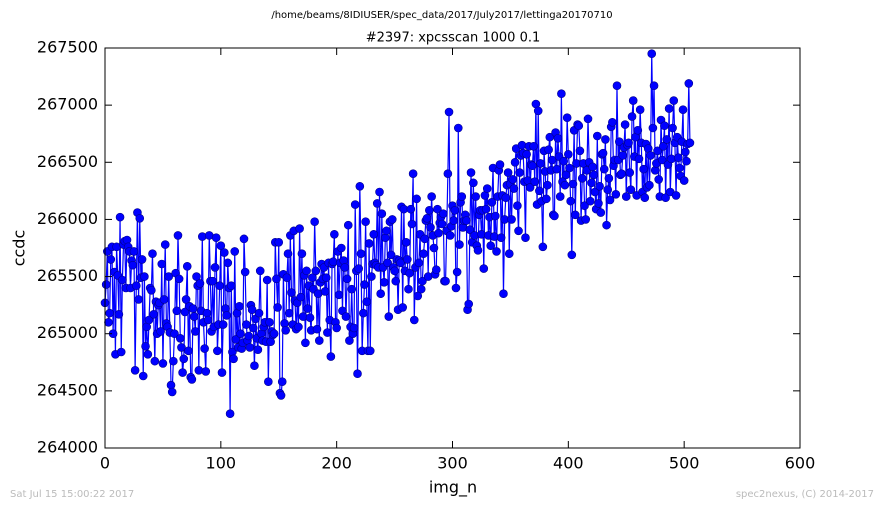 This screenshot has height=509, width=884. What do you see at coordinates (67, 161) in the screenshot?
I see `y-tick-label: 266500` at bounding box center [67, 161].